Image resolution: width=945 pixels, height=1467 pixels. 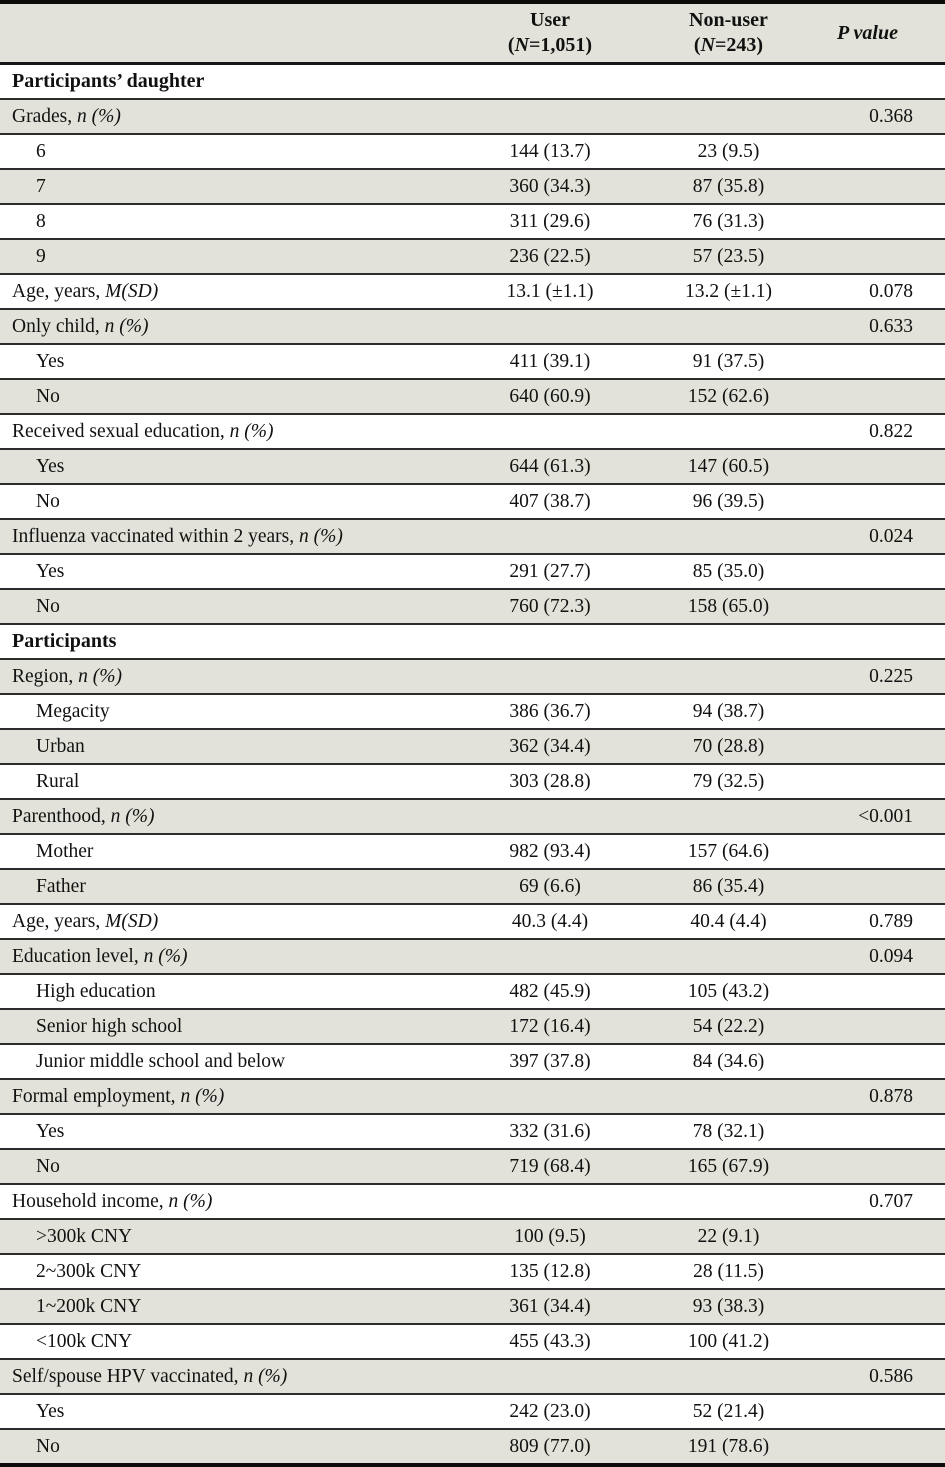 I want to click on user-value: 69 (6.6), so click(x=550, y=886).